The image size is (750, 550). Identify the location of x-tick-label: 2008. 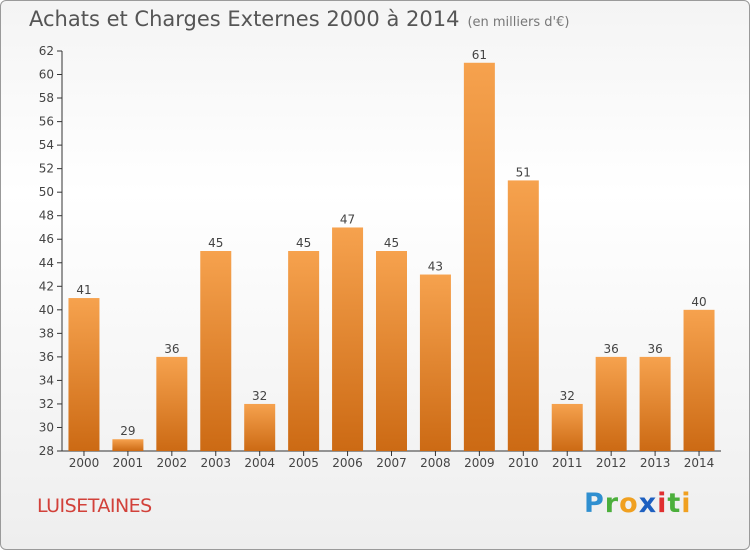
(435, 463).